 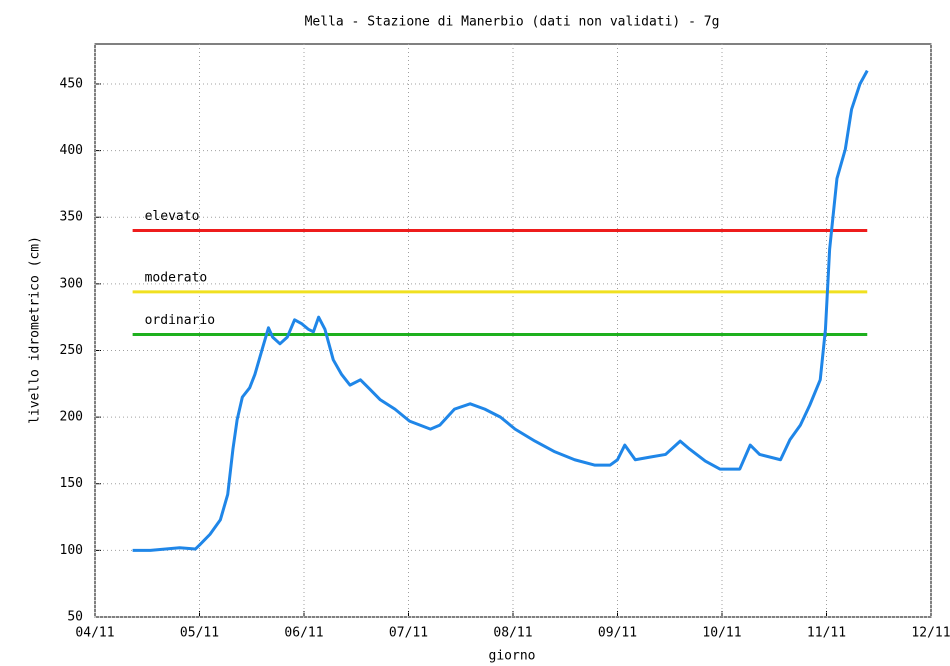 What do you see at coordinates (71, 417) in the screenshot?
I see `y-tick-label: 200` at bounding box center [71, 417].